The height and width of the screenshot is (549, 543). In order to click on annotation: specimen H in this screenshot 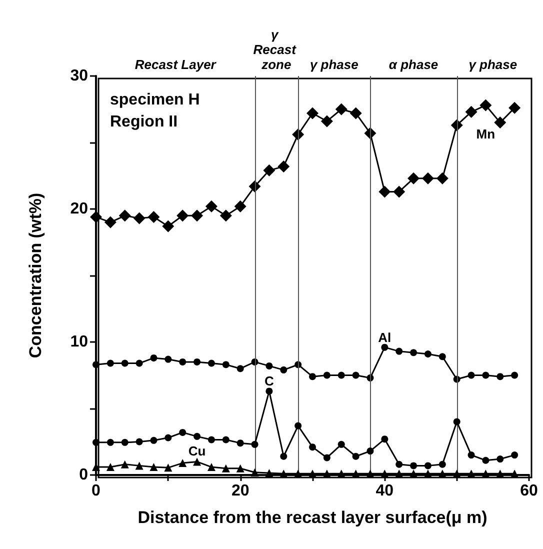, I will do `click(155, 100)`.